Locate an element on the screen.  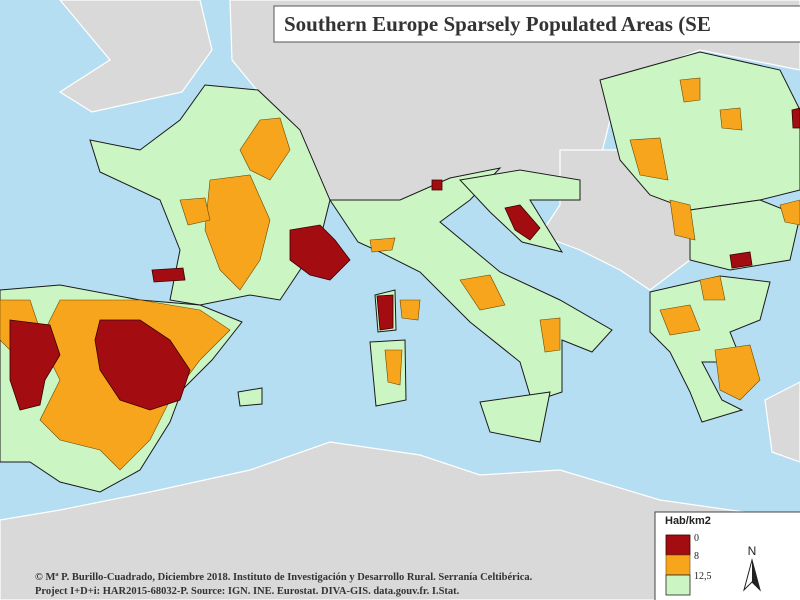
legend-label: 12,5 is located at coordinates (703, 576).